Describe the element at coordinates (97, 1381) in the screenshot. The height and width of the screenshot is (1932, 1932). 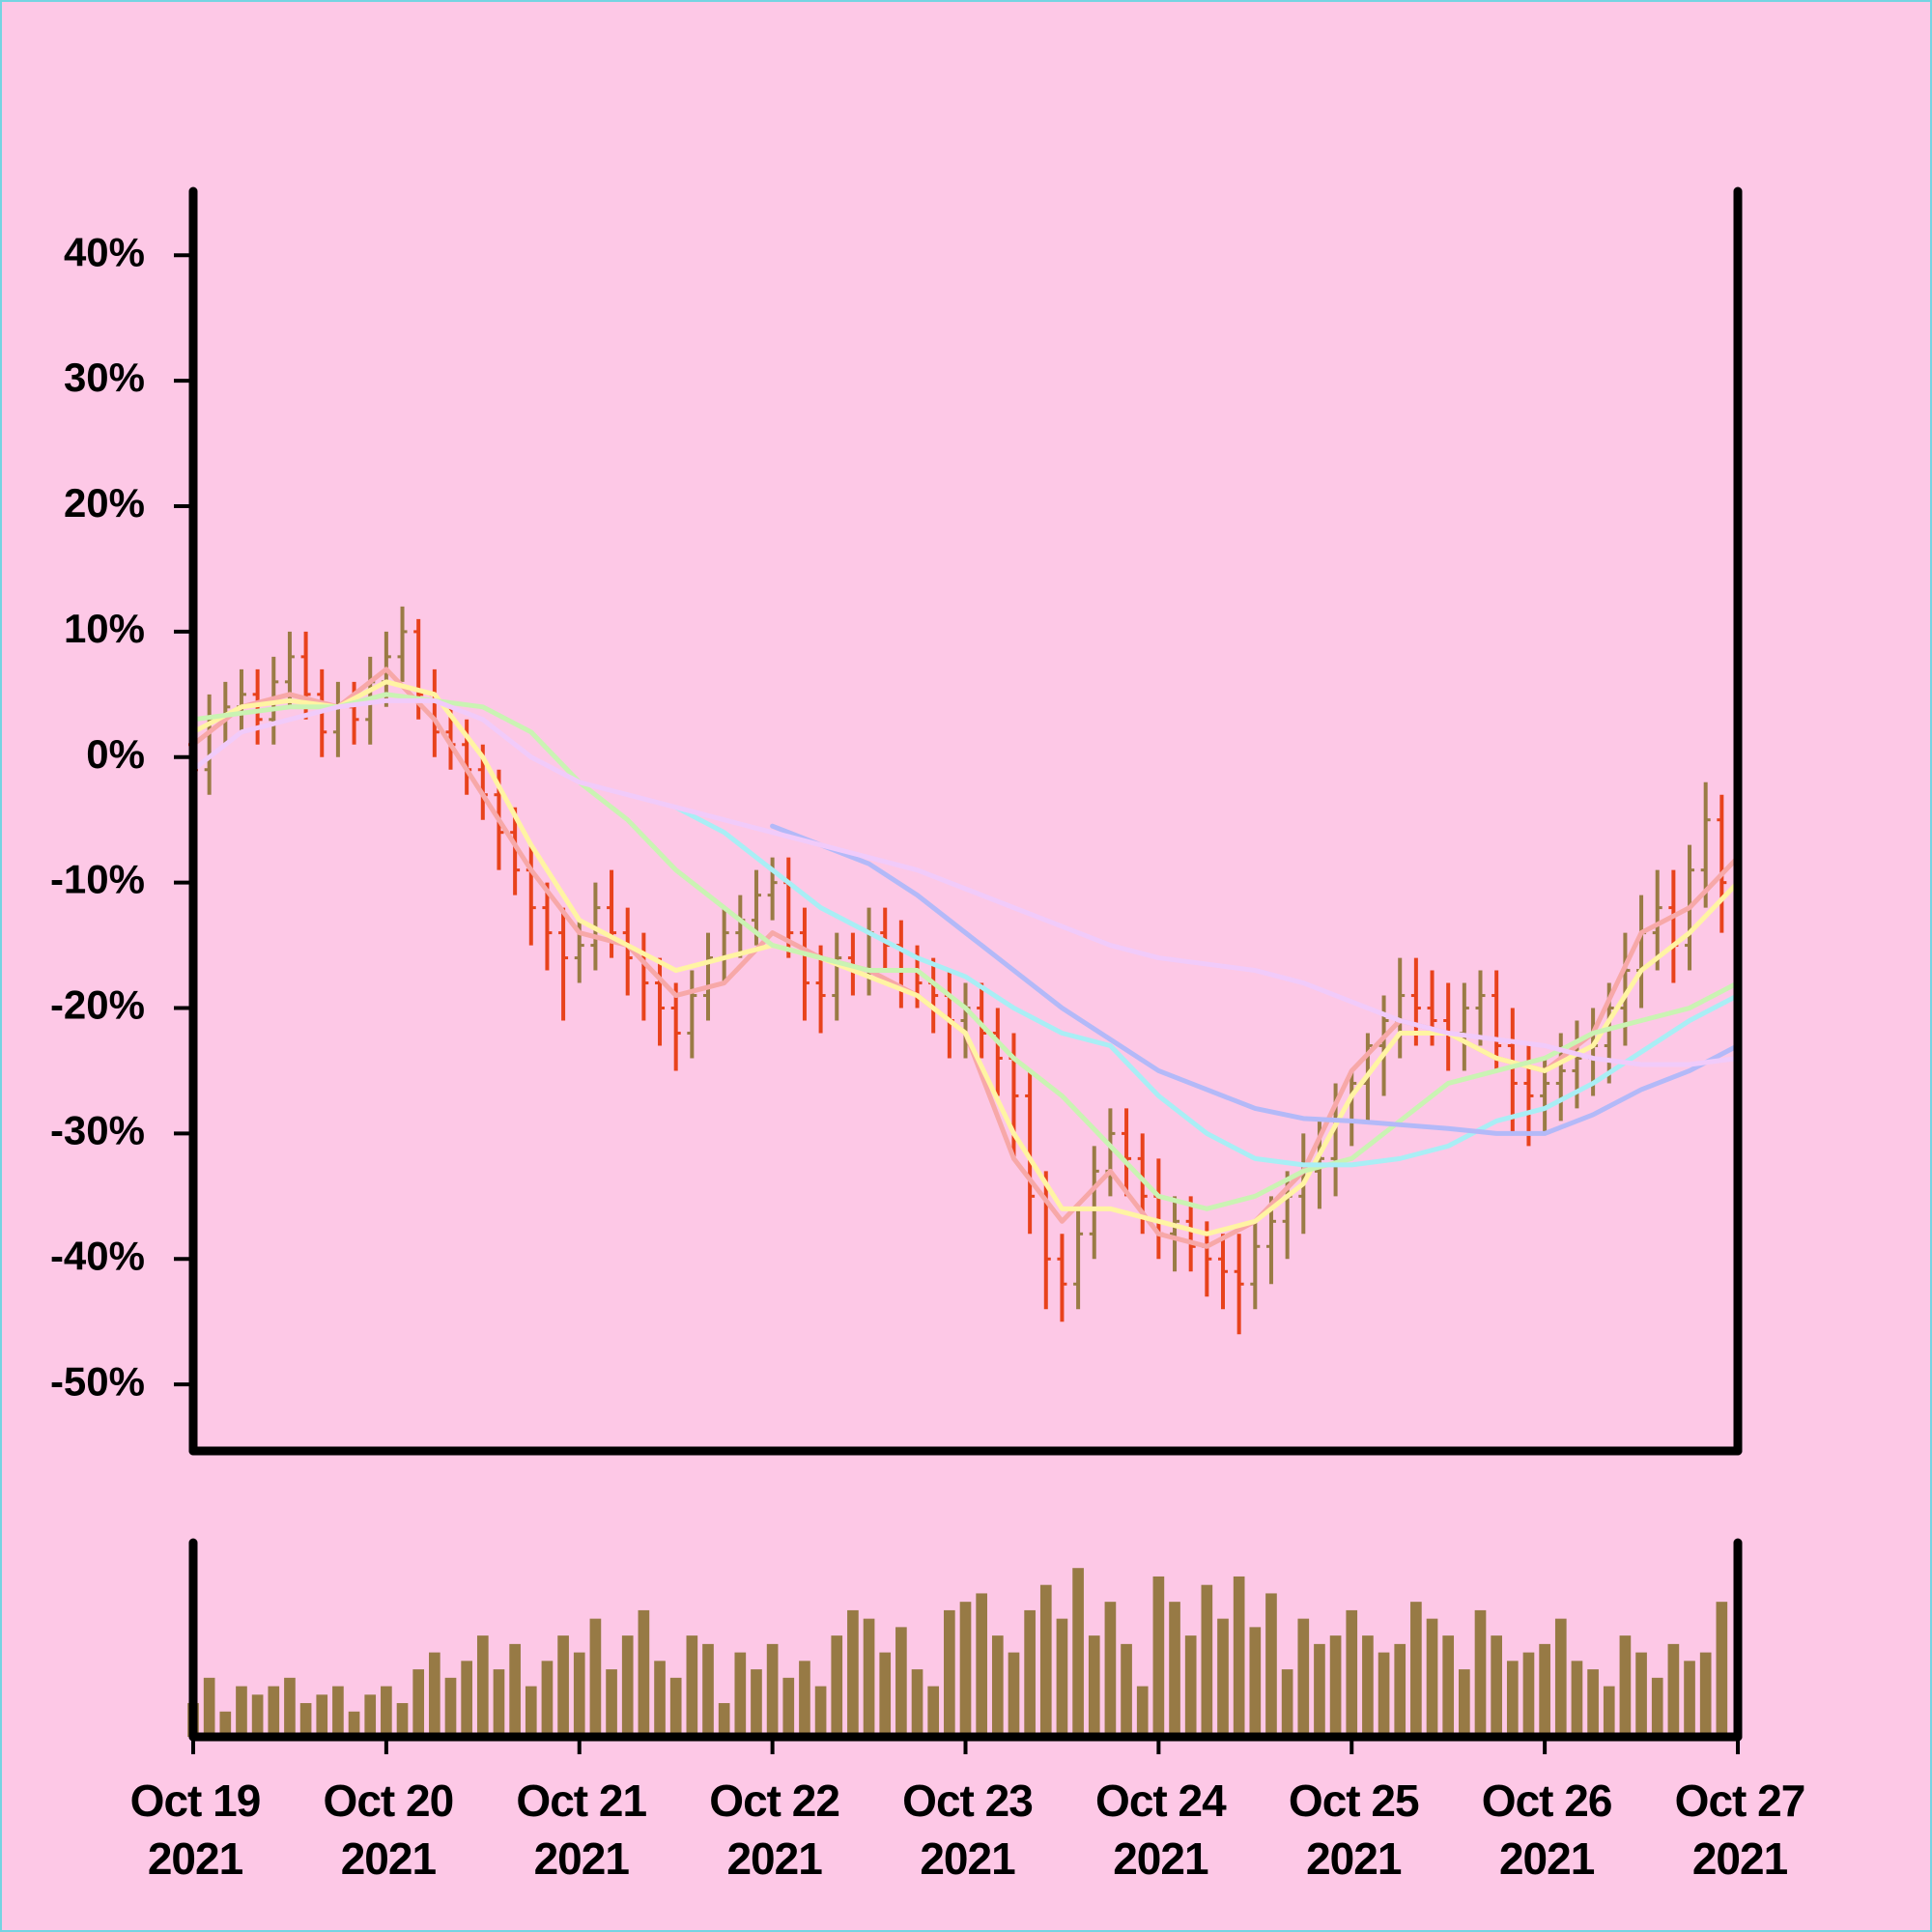
I see `y-tick-label: -50%` at that location.